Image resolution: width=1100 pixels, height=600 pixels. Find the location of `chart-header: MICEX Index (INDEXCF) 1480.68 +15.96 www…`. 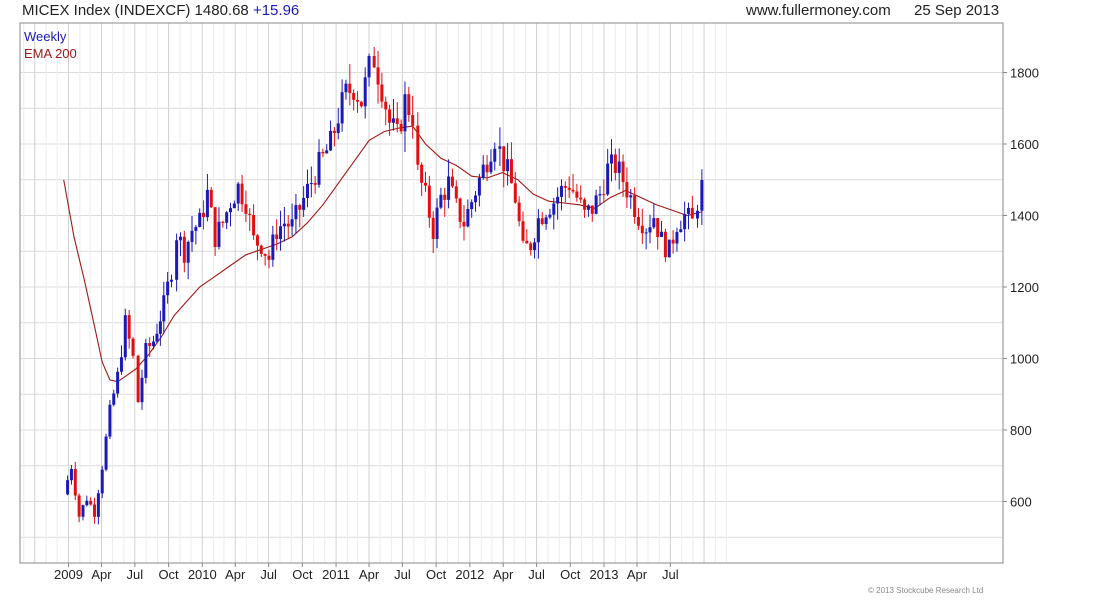

chart-header: MICEX Index (INDEXCF) 1480.68 +15.96 www… is located at coordinates (550, 12).